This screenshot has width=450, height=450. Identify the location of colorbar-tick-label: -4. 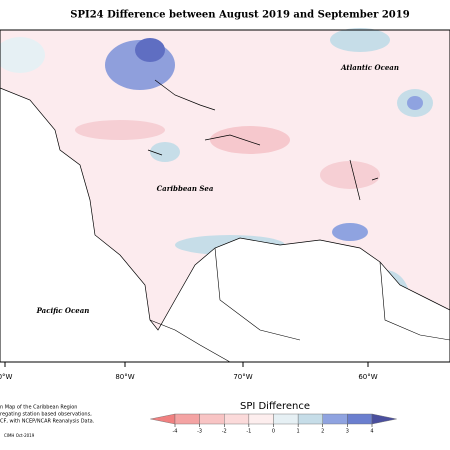
(175, 432).